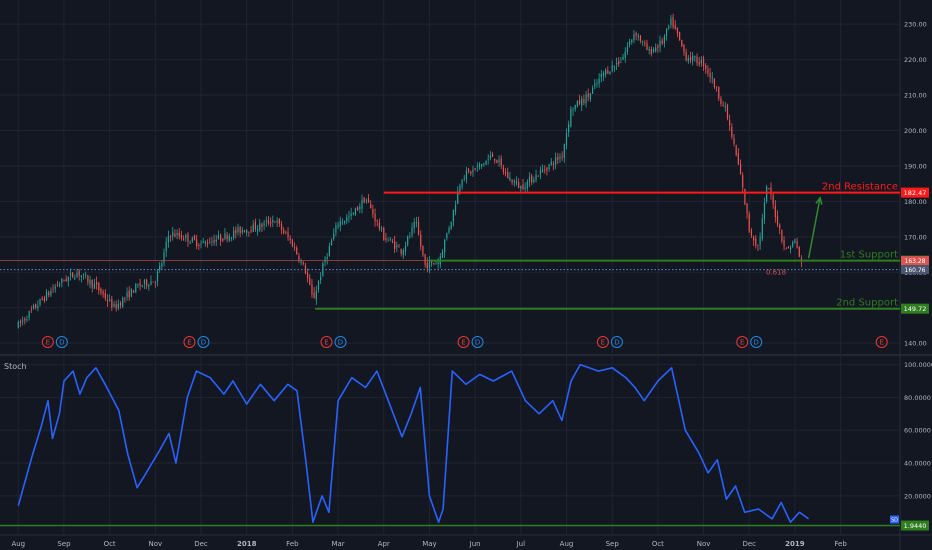 This screenshot has height=550, width=932. What do you see at coordinates (918, 365) in the screenshot?
I see `stoch-tick-label: 100.0000` at bounding box center [918, 365].